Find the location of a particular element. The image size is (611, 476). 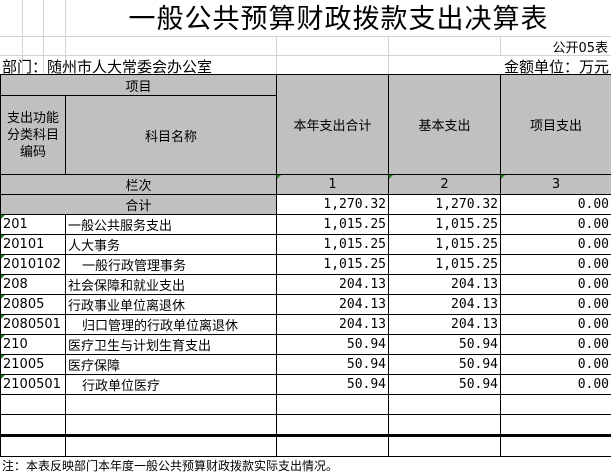

table-row: 210 医疗卫生与计划生育支出 50.94 50.94 0.00 is located at coordinates (305, 344).